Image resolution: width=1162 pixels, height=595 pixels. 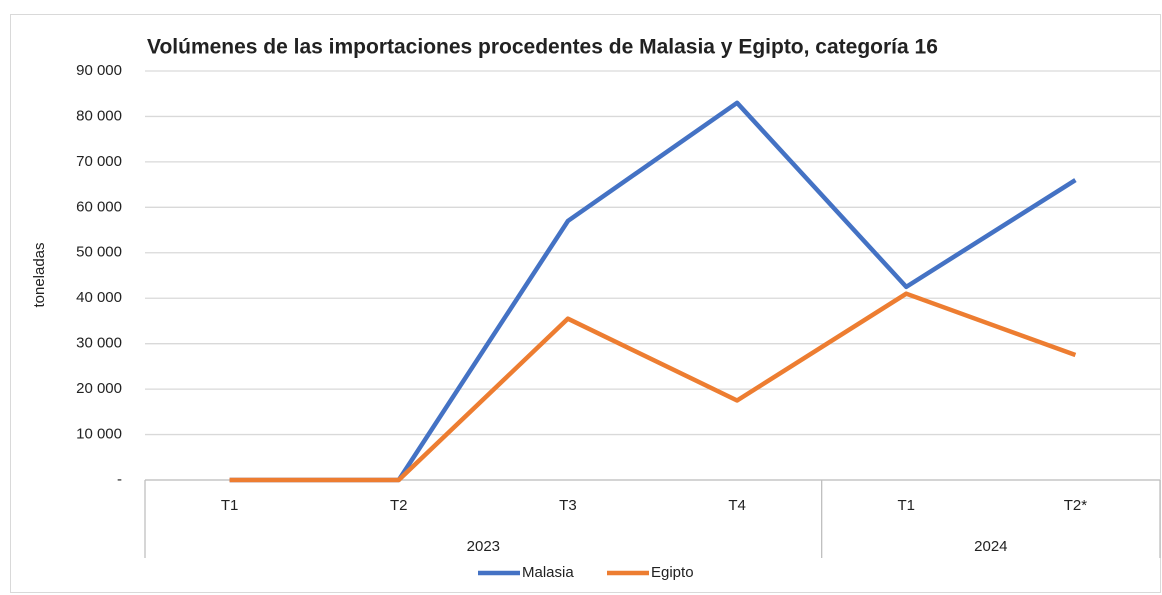 I want to click on y-tick-label: 10 000, so click(x=99, y=434).